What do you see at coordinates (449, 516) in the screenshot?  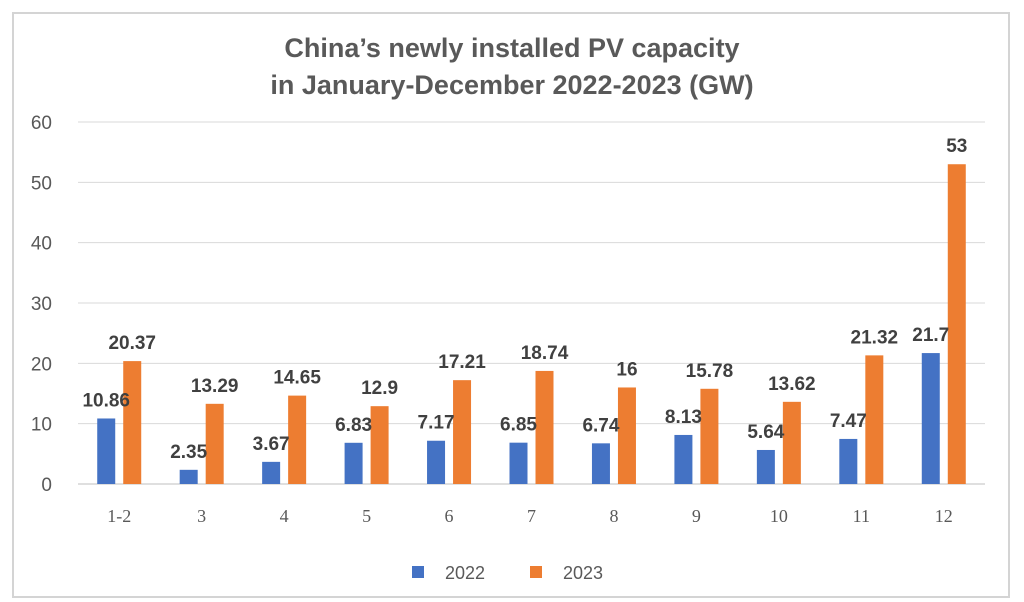 I see `x-tick-label: 6` at bounding box center [449, 516].